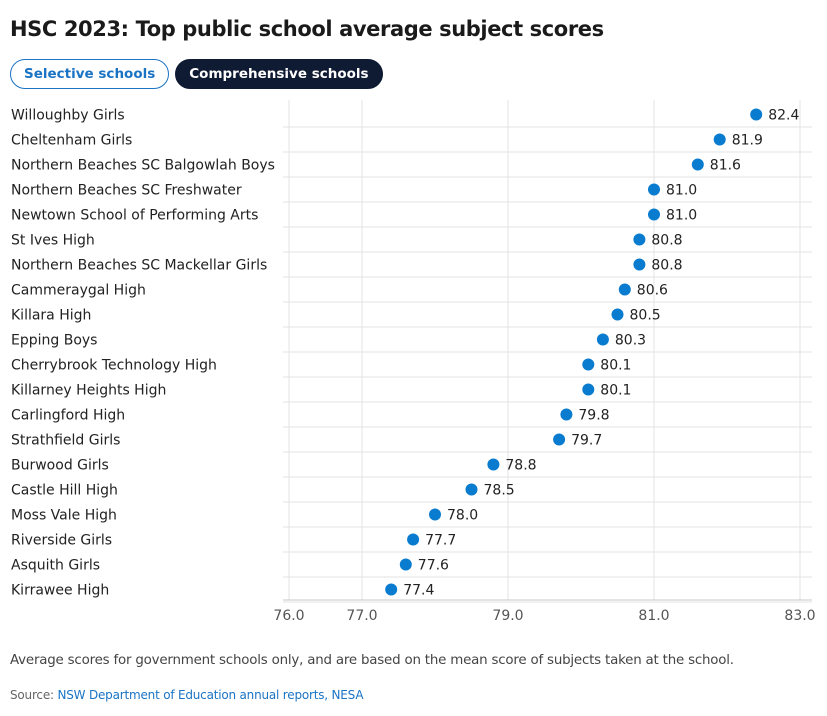  Describe the element at coordinates (64, 516) in the screenshot. I see `category-label: Moss Vale High` at that location.